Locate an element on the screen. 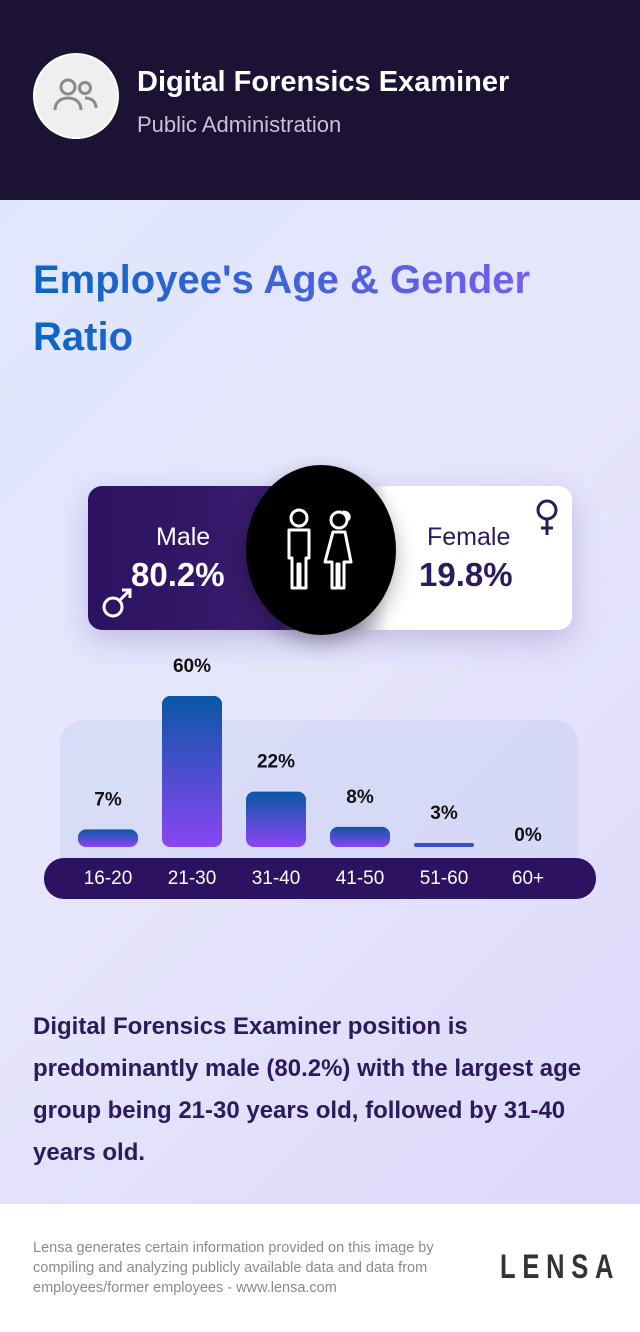 The image size is (640, 1332). data-label: 60% is located at coordinates (192, 666).